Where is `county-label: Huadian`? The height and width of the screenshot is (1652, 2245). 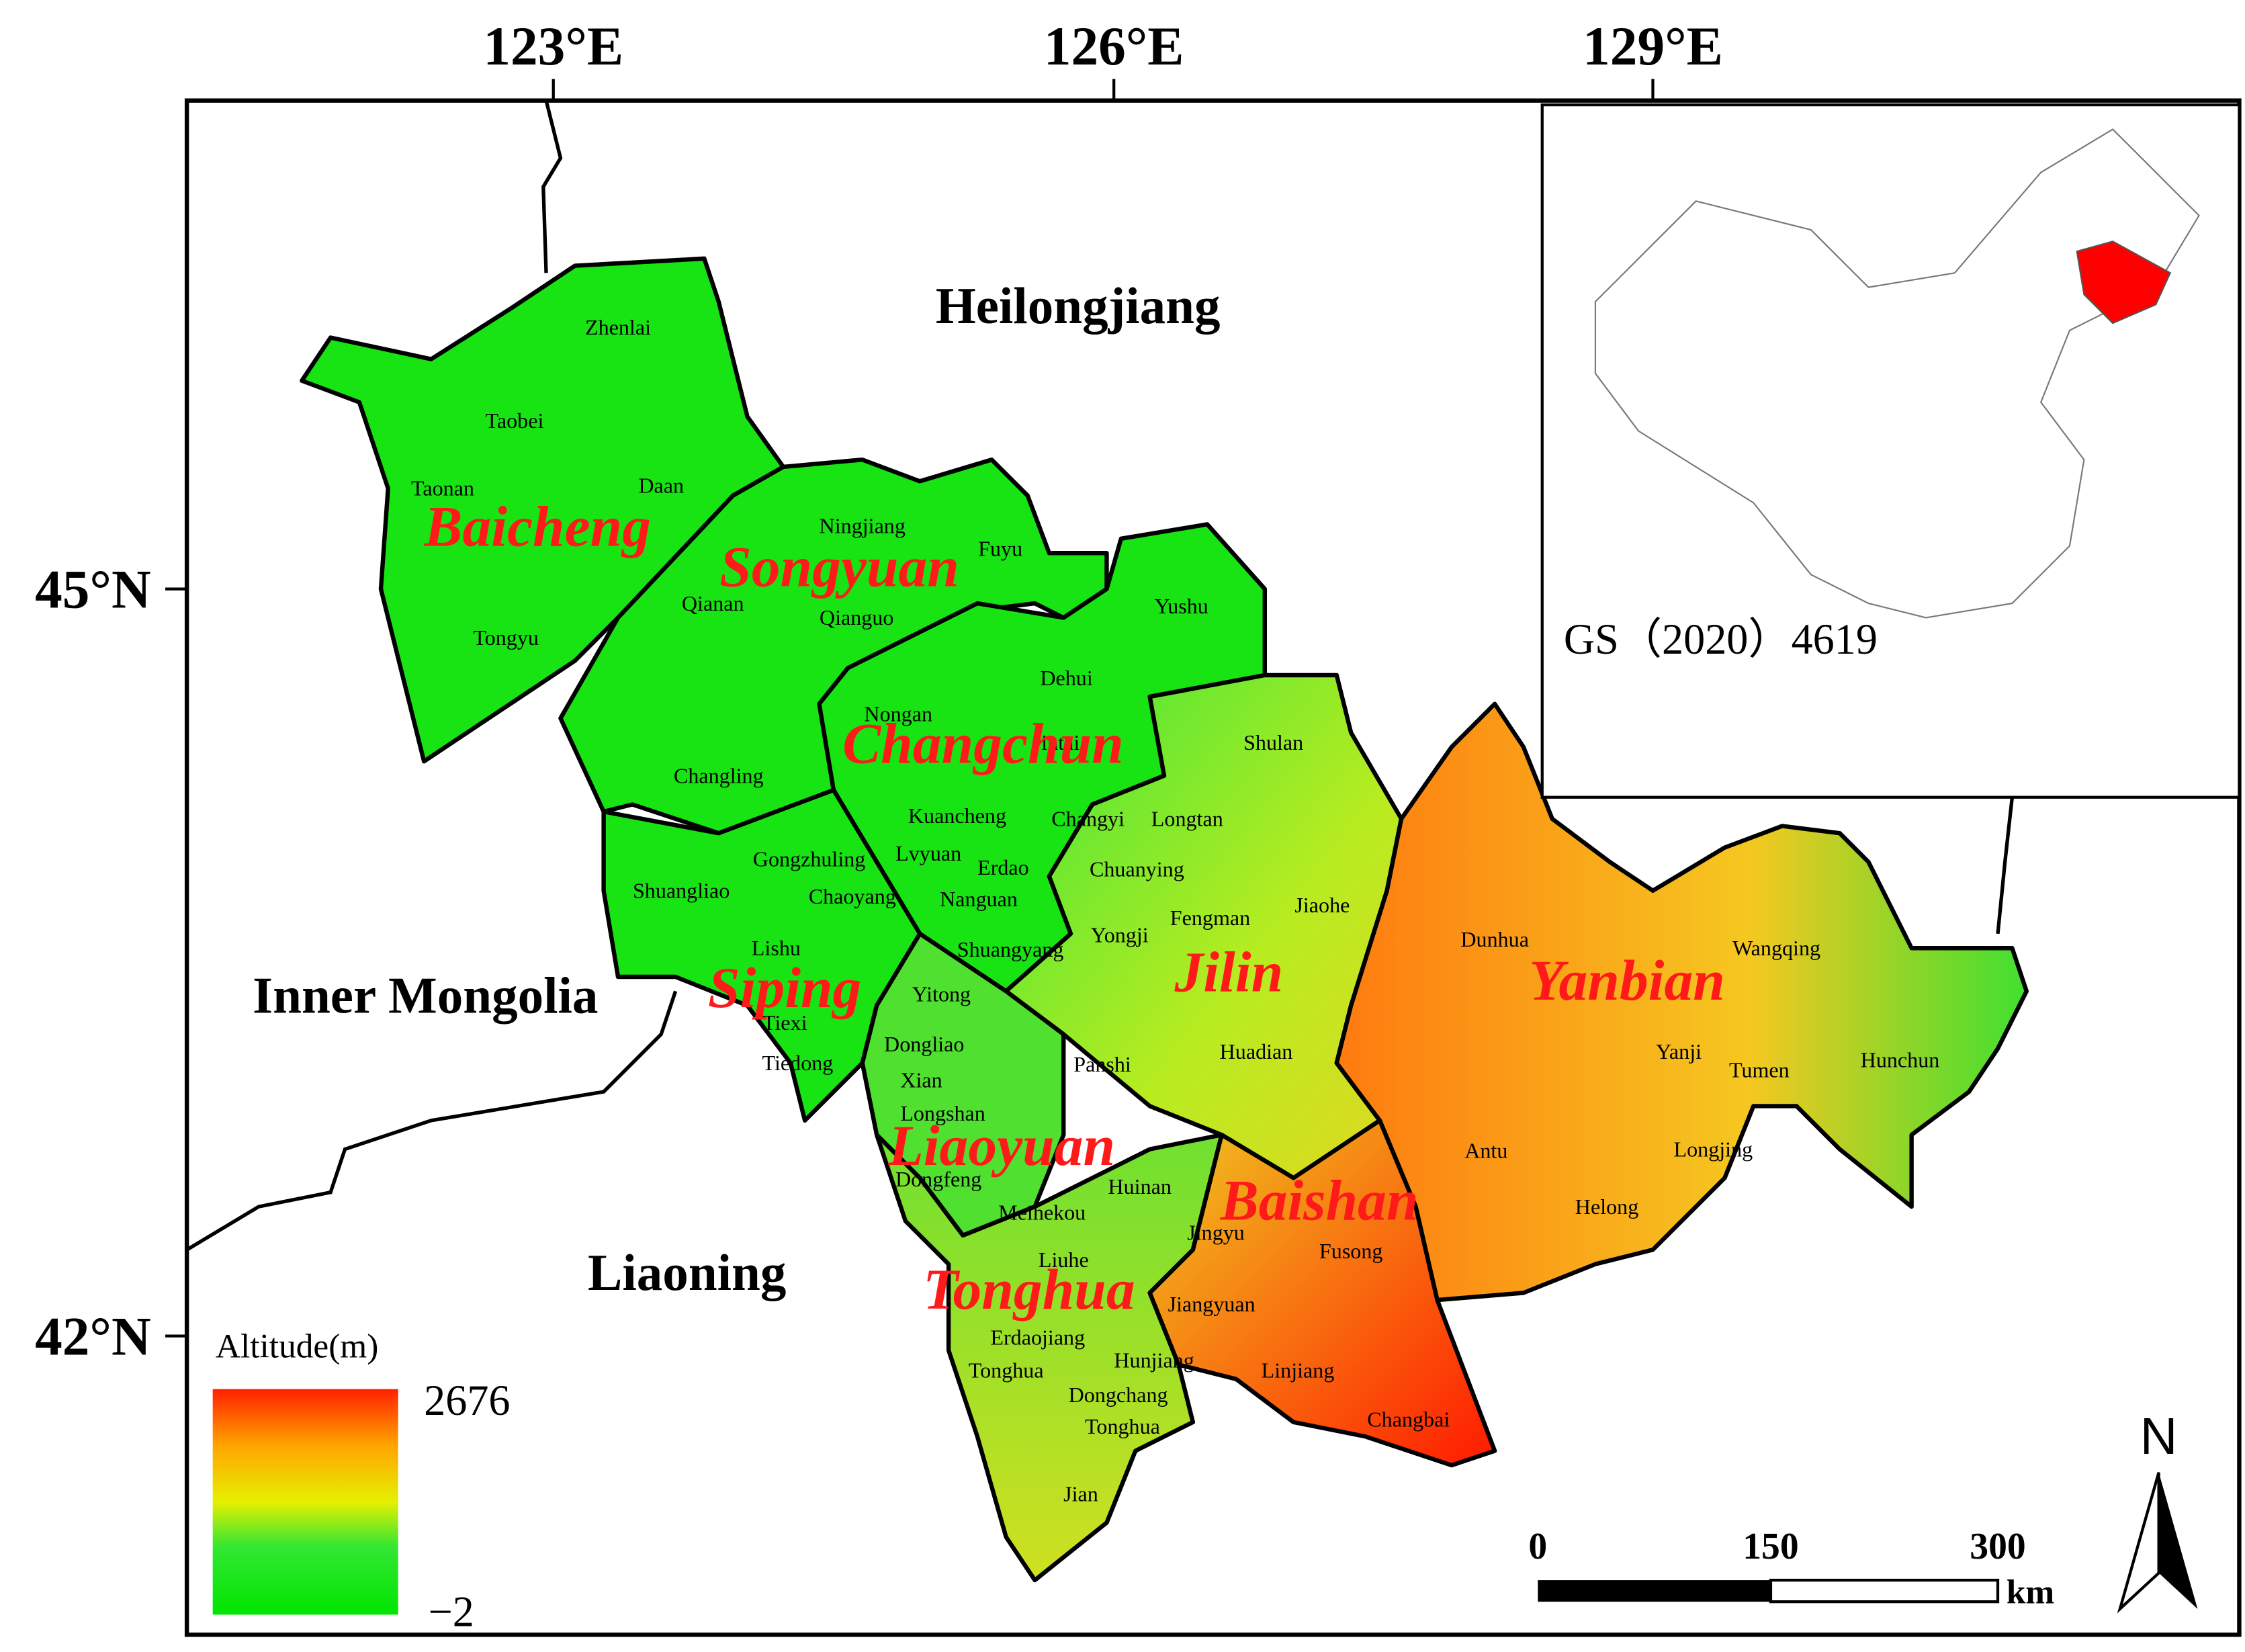 county-label: Huadian is located at coordinates (1256, 1051).